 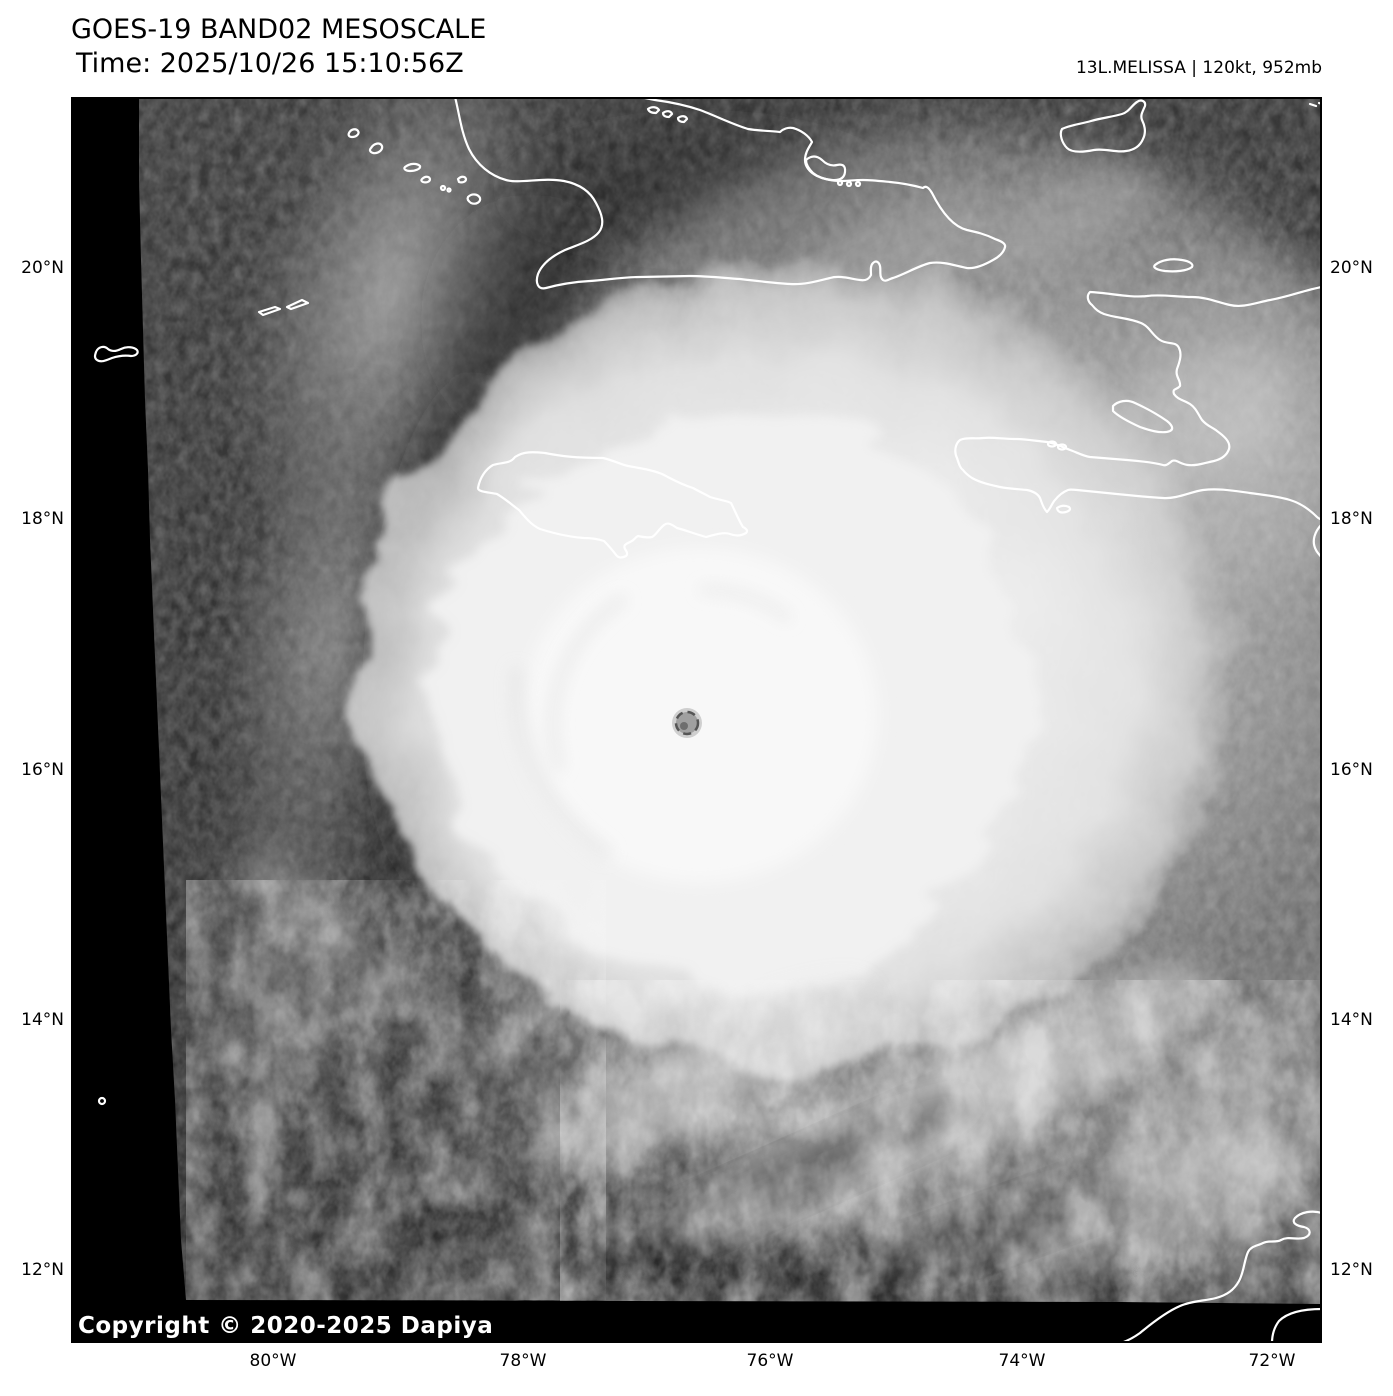 What do you see at coordinates (825, 168) in the screenshot?
I see `coastline-cuba-nipe-bays` at bounding box center [825, 168].